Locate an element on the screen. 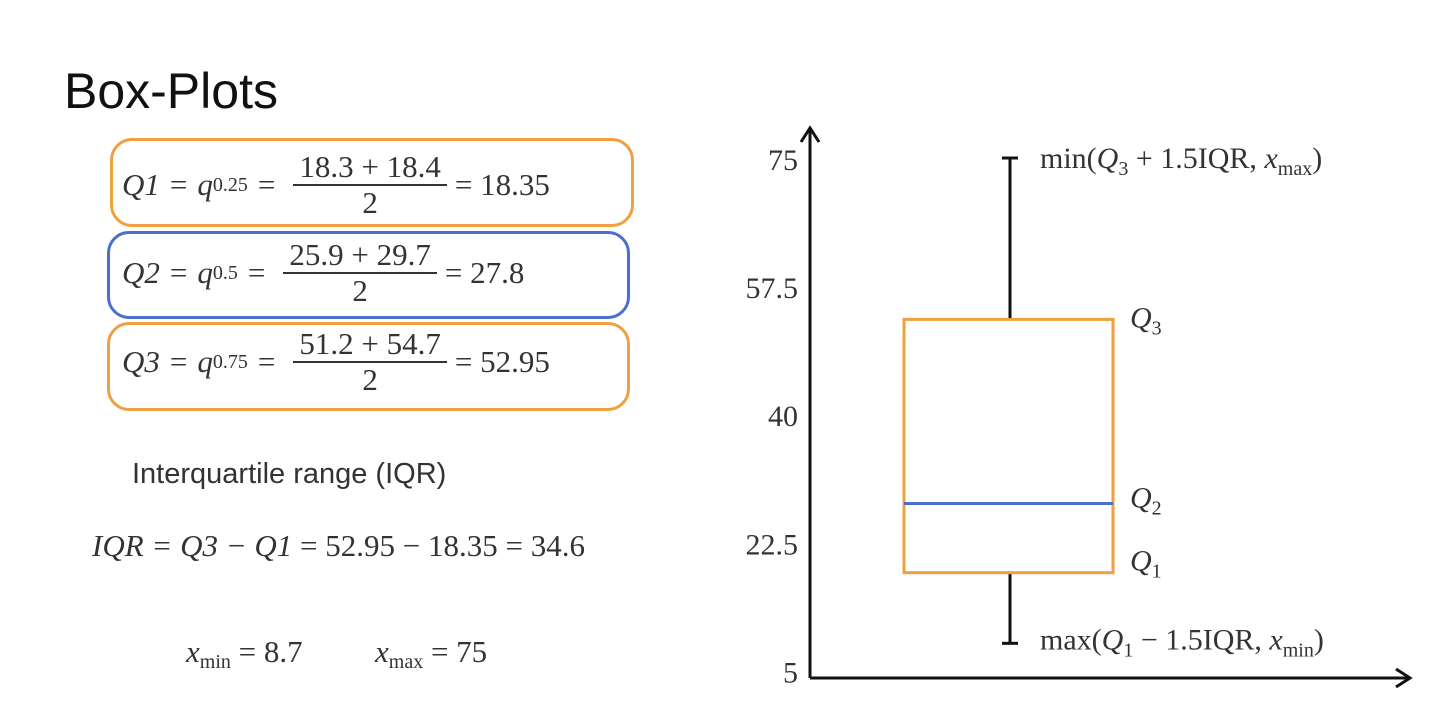 Image resolution: width=1440 pixels, height=710 pixels. iqr-formula: IQR = Q3 − Q1 = 52.95 − 18.35 = 34.6 is located at coordinates (338, 546).